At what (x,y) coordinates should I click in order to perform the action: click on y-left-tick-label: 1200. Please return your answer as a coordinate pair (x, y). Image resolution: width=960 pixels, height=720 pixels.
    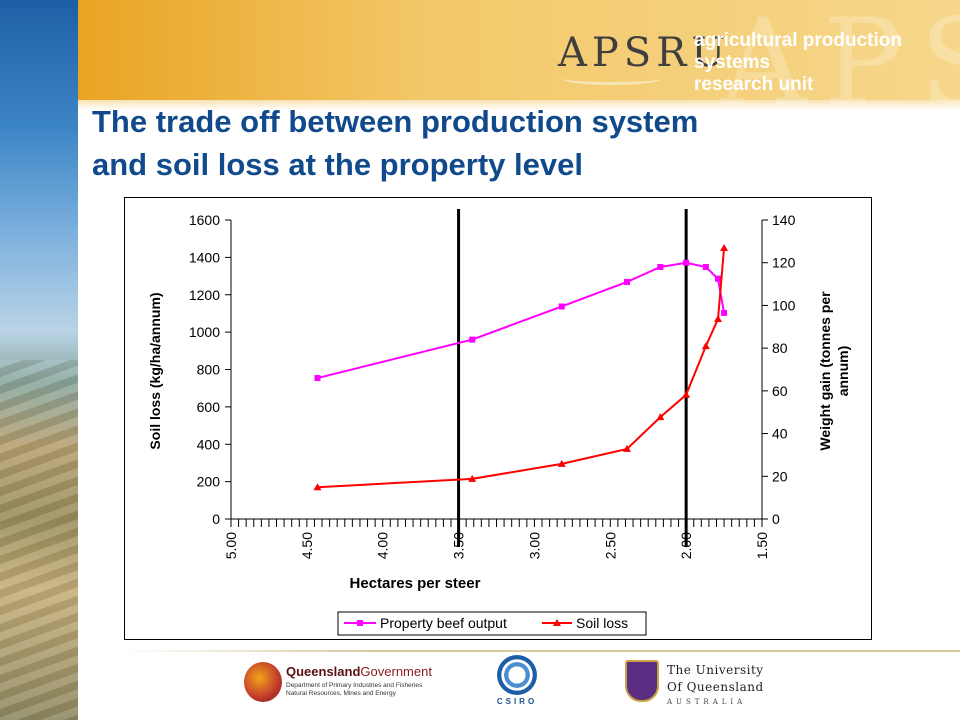
    Looking at the image, I should click on (204, 295).